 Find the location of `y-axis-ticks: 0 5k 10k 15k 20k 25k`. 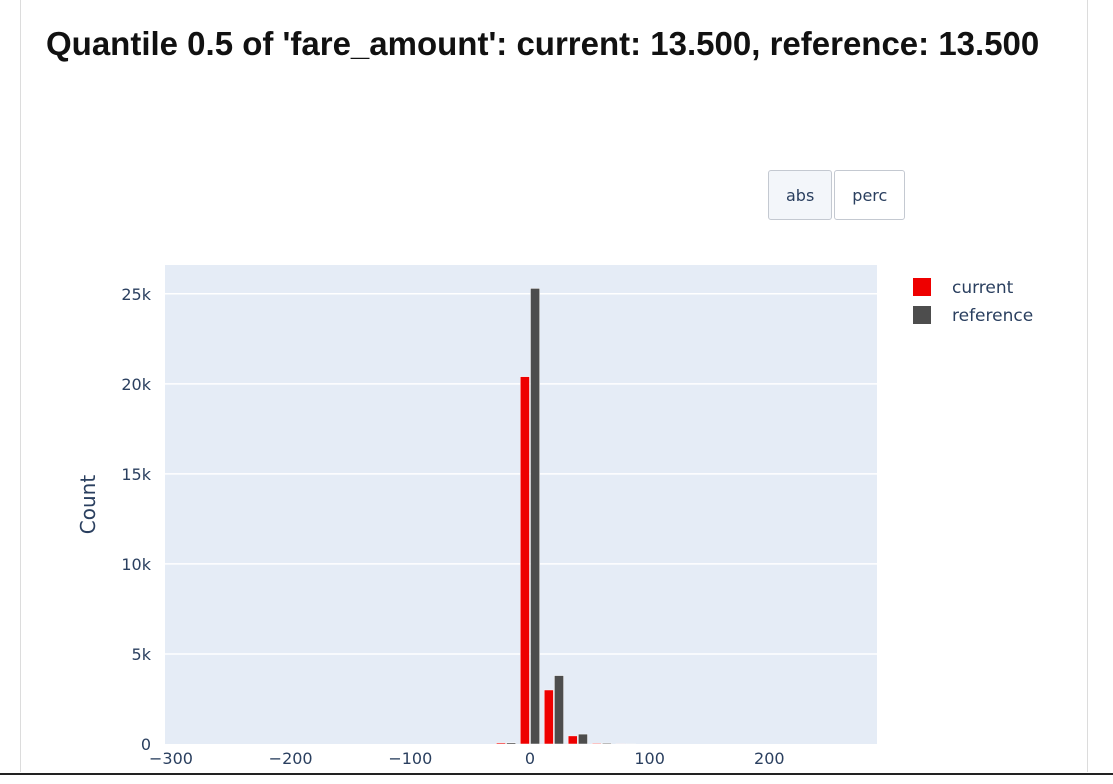

y-axis-ticks: 0 5k 10k 15k 20k 25k is located at coordinates (136, 519).